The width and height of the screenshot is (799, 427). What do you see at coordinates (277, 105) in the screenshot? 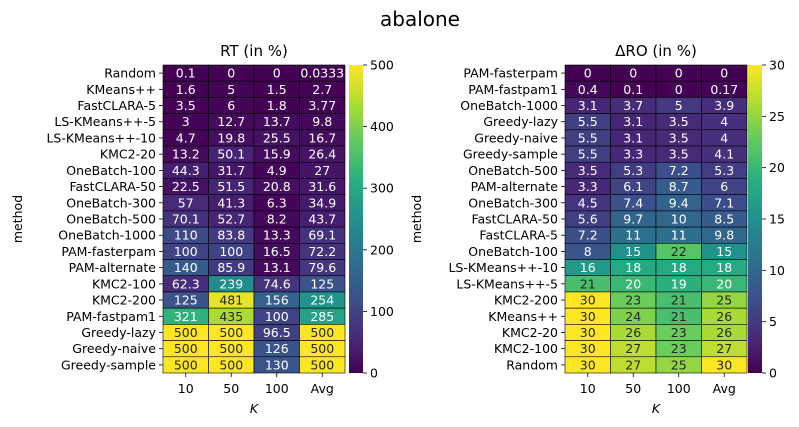
I see `cell-label: 1.8` at bounding box center [277, 105].